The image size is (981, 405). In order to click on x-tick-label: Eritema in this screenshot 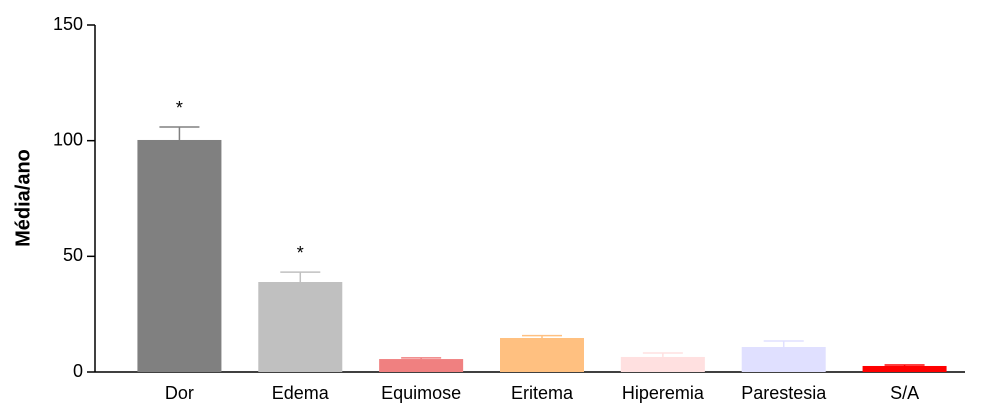, I will do `click(542, 393)`.